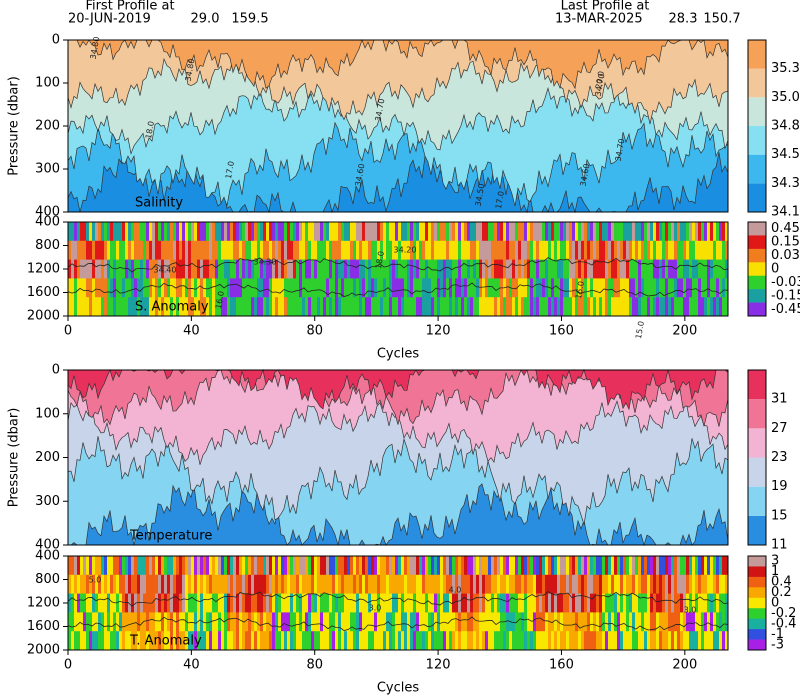 This screenshot has width=800, height=700. I want to click on colorbar: 34.134.3434.5834.8235.0635.3, so click(773, 129).